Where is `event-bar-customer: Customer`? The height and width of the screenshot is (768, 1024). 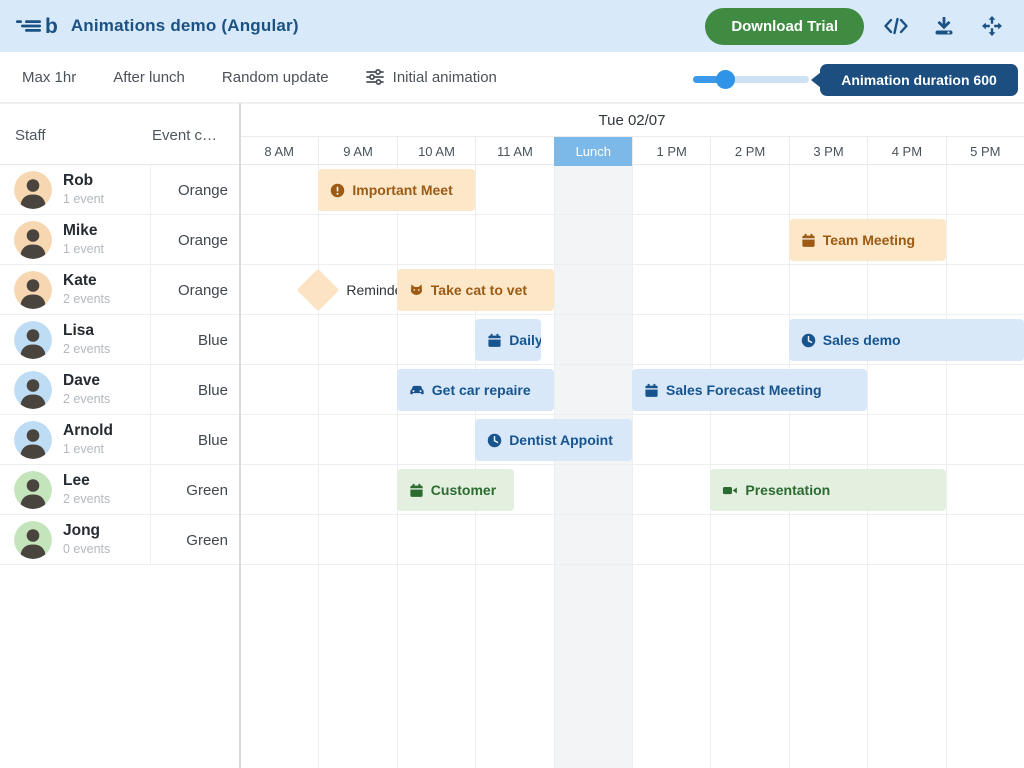 event-bar-customer: Customer is located at coordinates (455, 490).